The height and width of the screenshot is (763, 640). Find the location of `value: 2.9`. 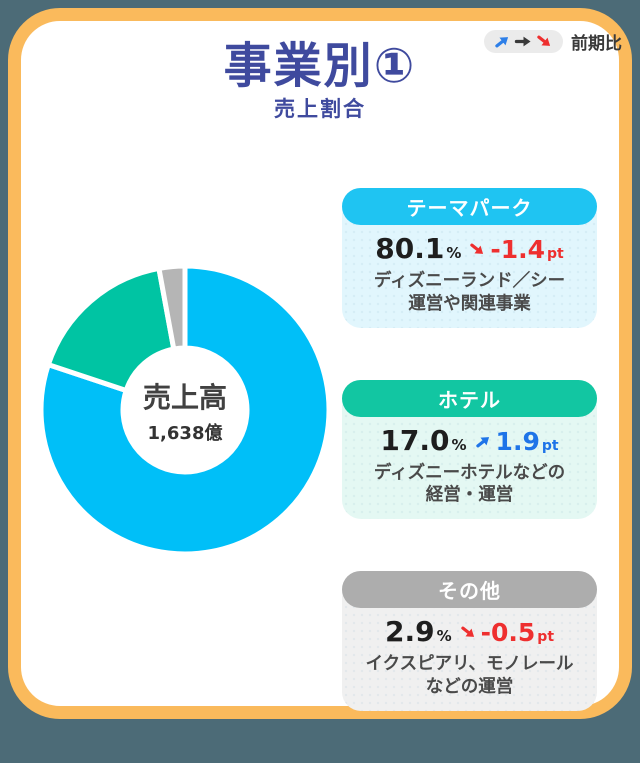

value: 2.9 is located at coordinates (409, 631).